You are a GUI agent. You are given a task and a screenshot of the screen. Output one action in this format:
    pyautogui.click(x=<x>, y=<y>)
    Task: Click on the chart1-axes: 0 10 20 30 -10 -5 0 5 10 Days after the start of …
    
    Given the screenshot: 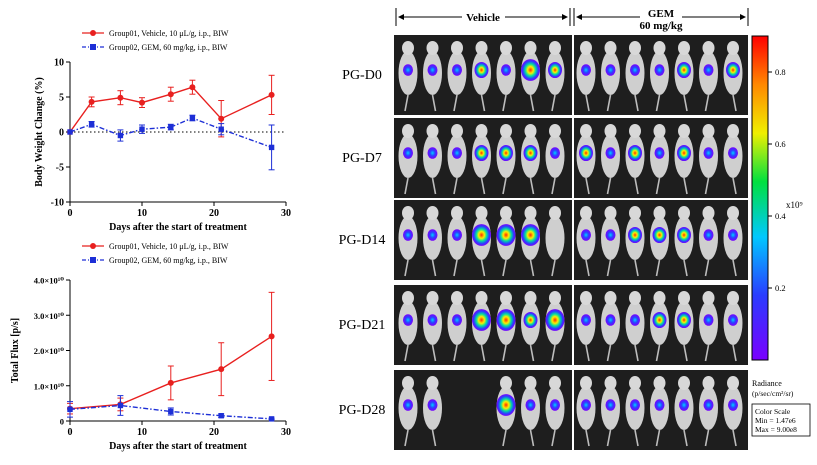 What is the action you would take?
    pyautogui.click(x=162, y=146)
    